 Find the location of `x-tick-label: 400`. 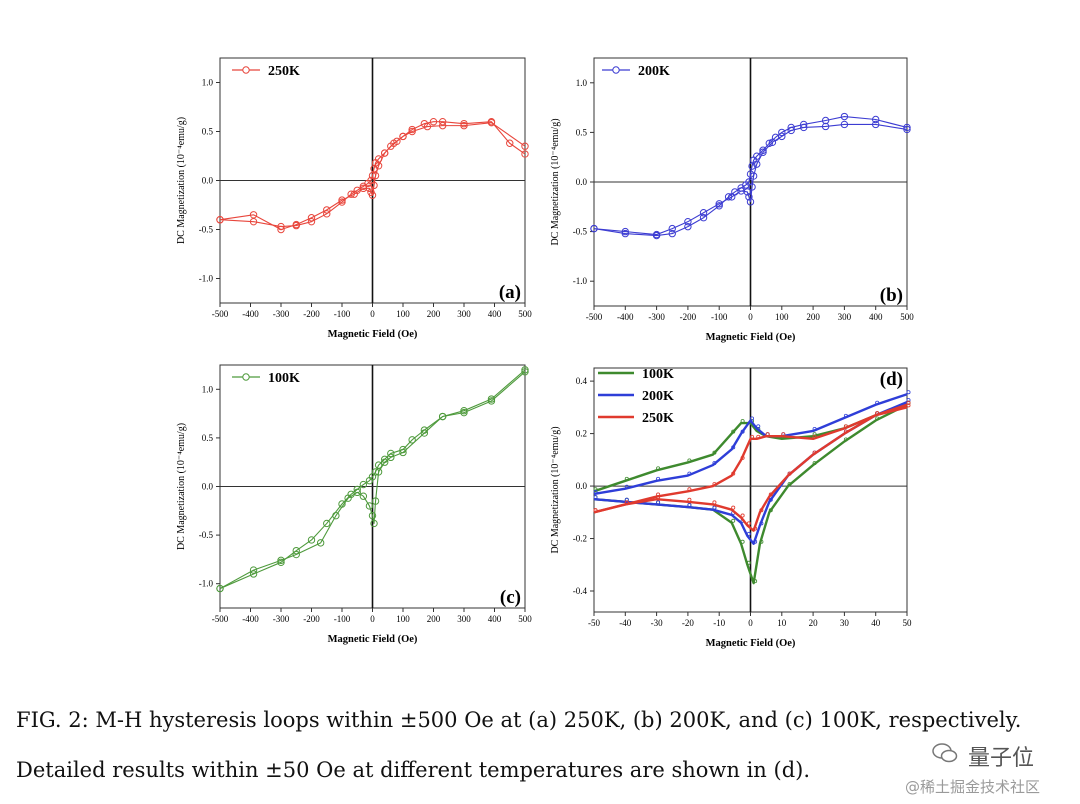

x-tick-label: 400 is located at coordinates (876, 317).